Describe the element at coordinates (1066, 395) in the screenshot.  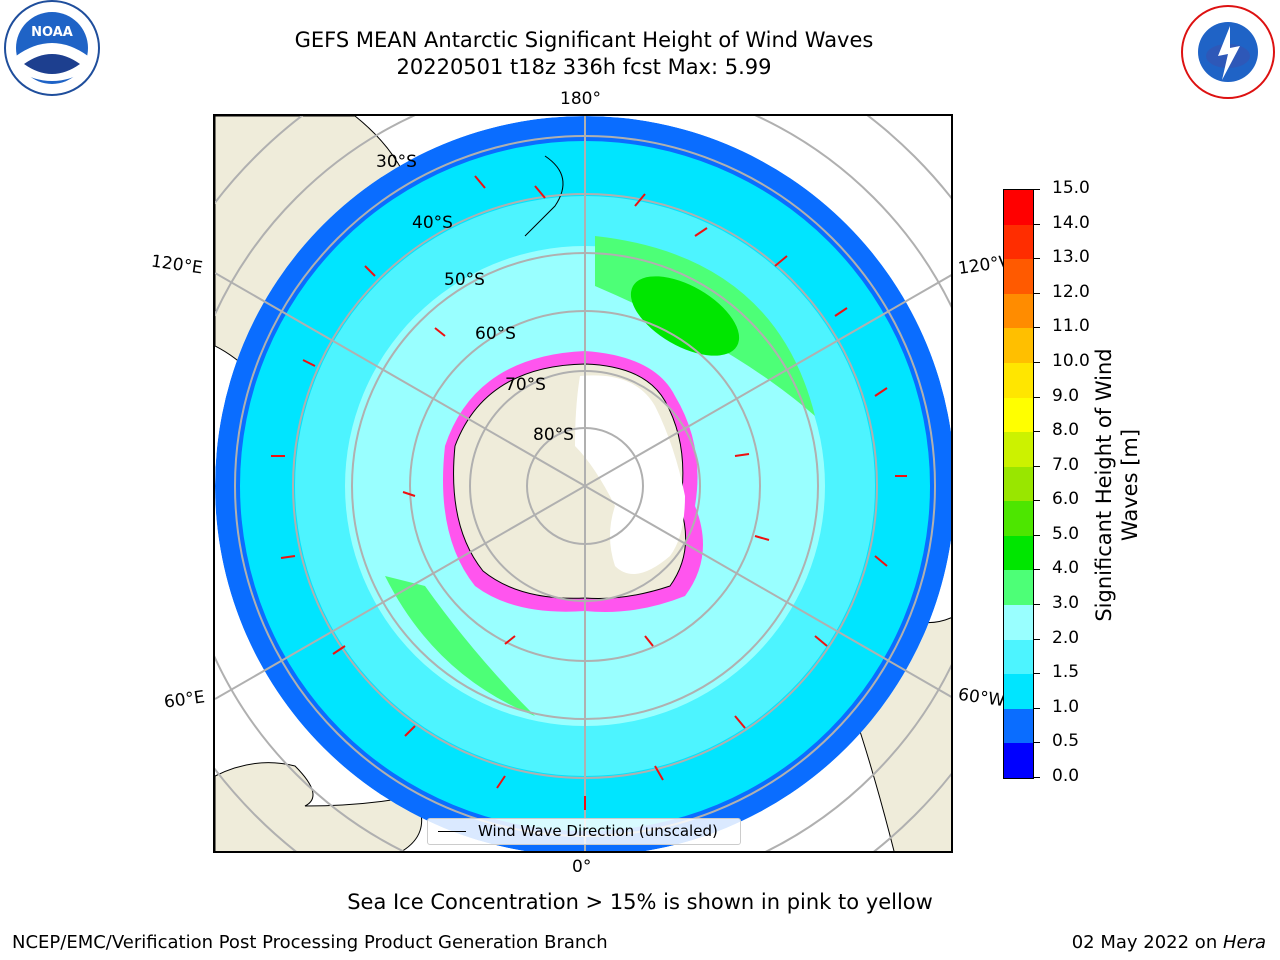
I see `colorbar-tick-label: 9.0` at that location.